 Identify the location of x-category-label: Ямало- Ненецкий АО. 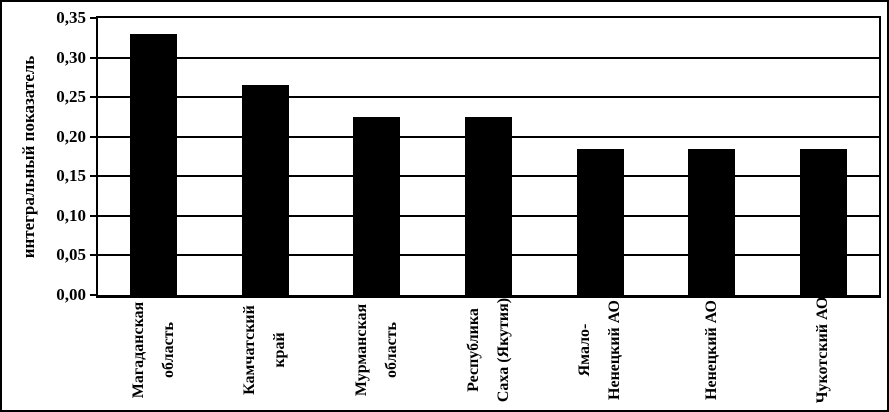
(599, 350).